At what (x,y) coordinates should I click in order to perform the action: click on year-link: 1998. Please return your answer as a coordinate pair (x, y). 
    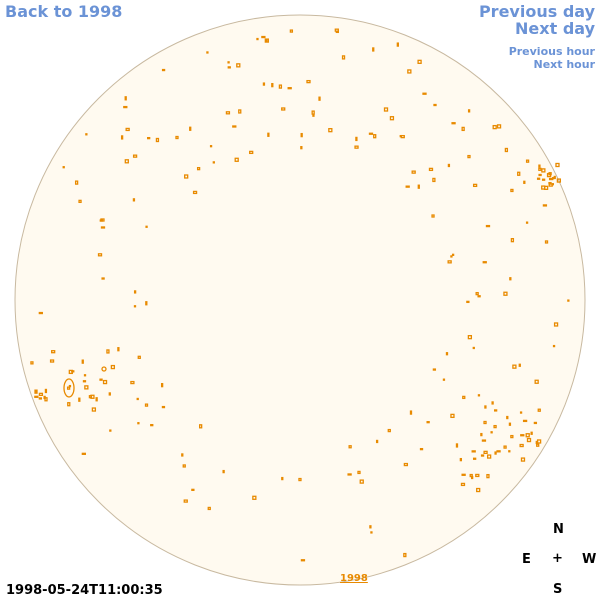
    Looking at the image, I should click on (354, 578).